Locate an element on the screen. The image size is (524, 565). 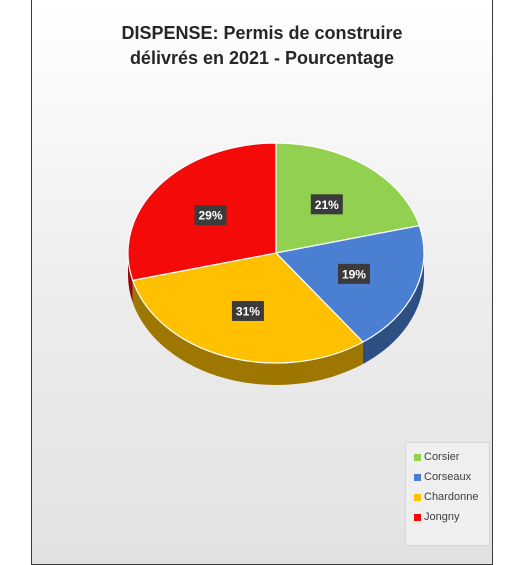
data-label-text: 31% is located at coordinates (248, 311).